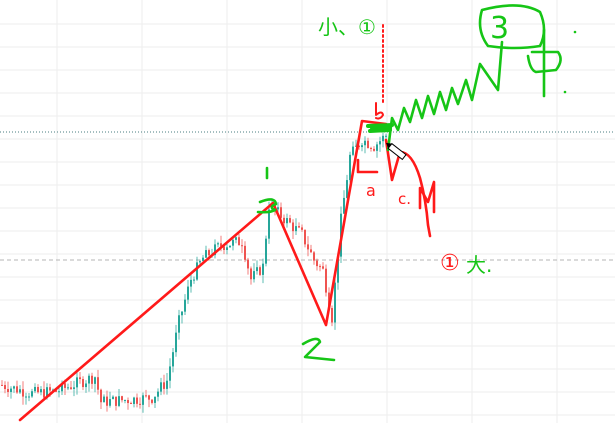 This screenshot has height=423, width=615. Describe the element at coordinates (318, 349) in the screenshot. I see `wave-2-scribble` at that location.